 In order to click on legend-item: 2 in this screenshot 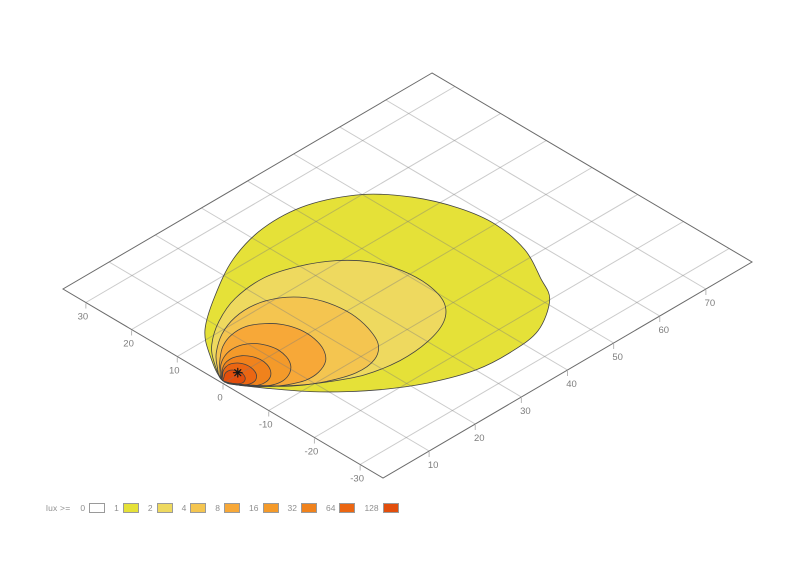, I will do `click(160, 508)`.